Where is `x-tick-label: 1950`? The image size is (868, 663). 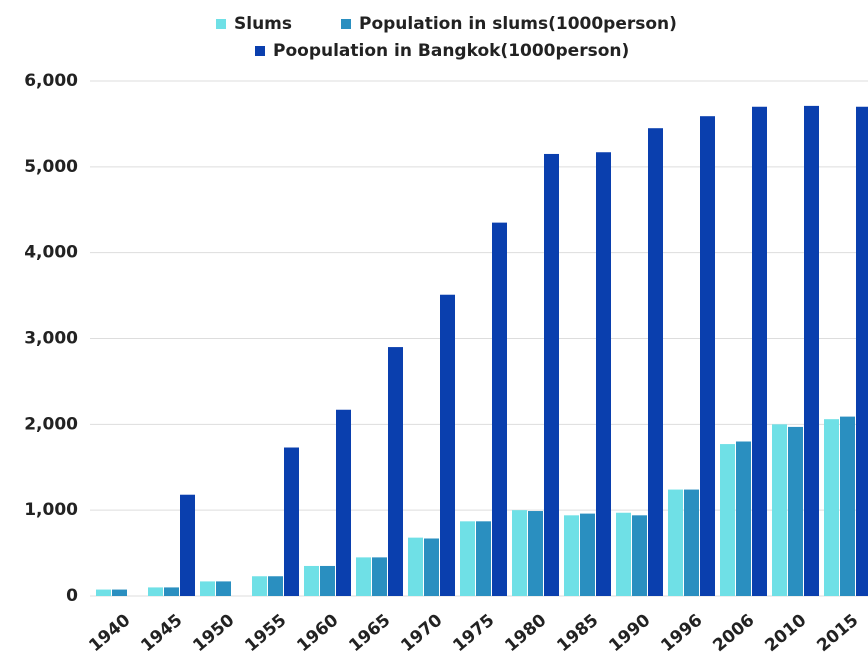
x-tick-label: 1950 is located at coordinates (213, 633).